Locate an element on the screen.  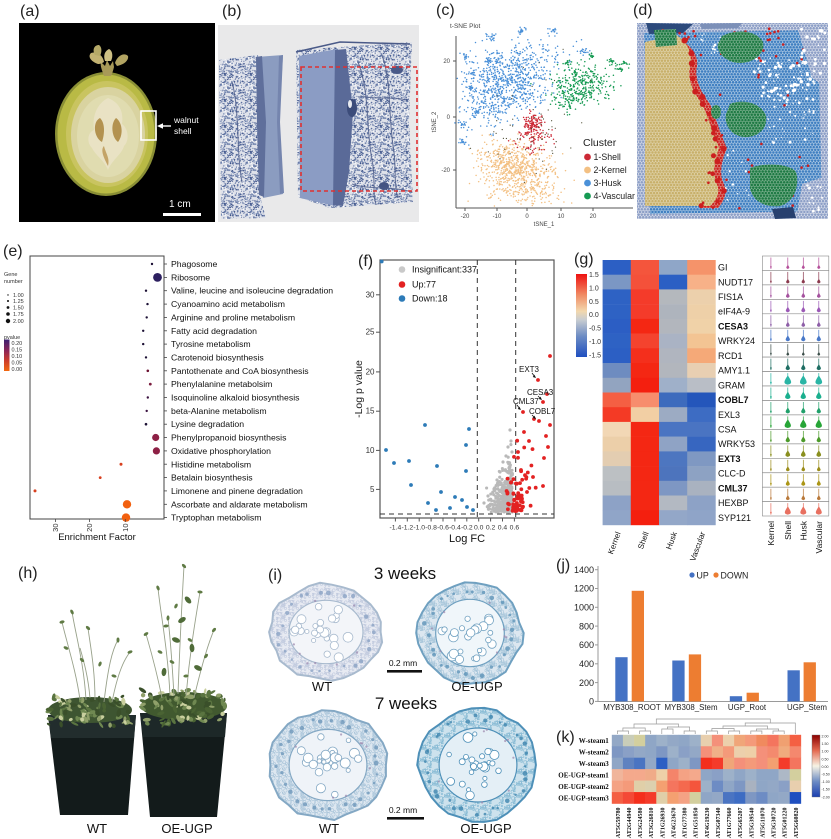
svg-text: -1.00 is located at coordinates (826, 782).